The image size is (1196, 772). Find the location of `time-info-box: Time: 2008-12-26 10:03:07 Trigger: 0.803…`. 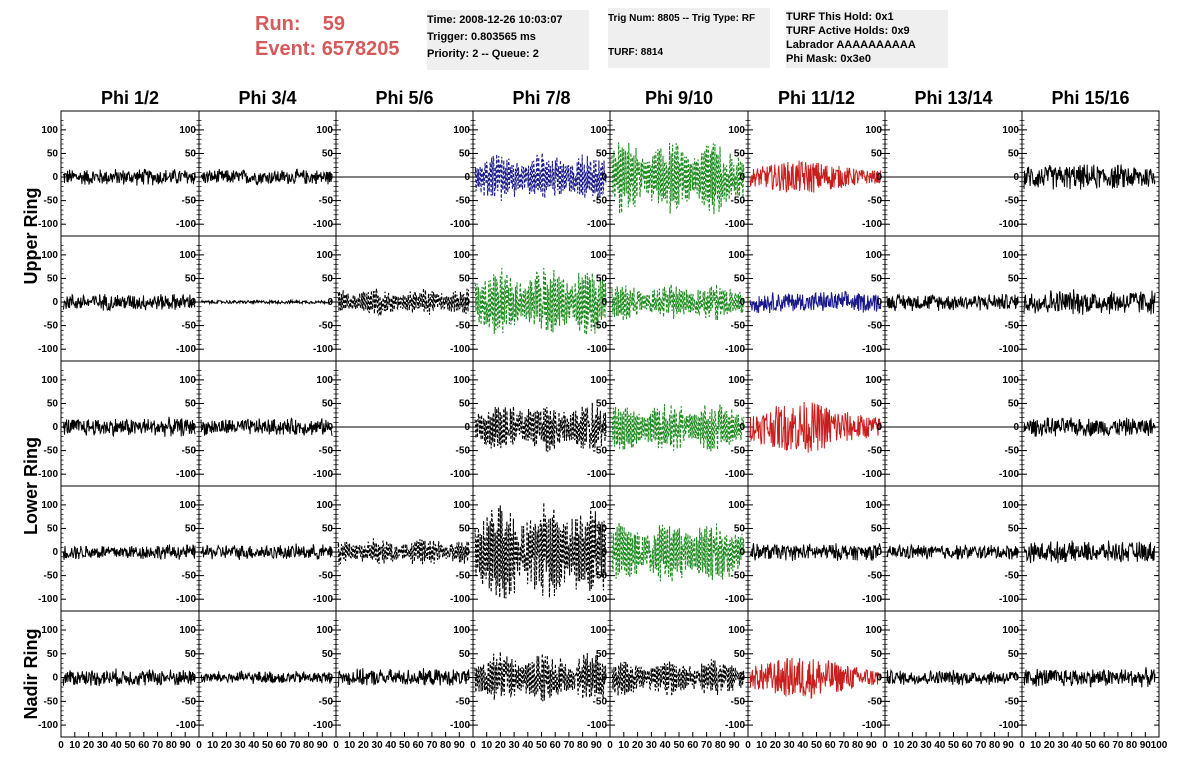

time-info-box: Time: 2008-12-26 10:03:07 Trigger: 0.803… is located at coordinates (508, 40).